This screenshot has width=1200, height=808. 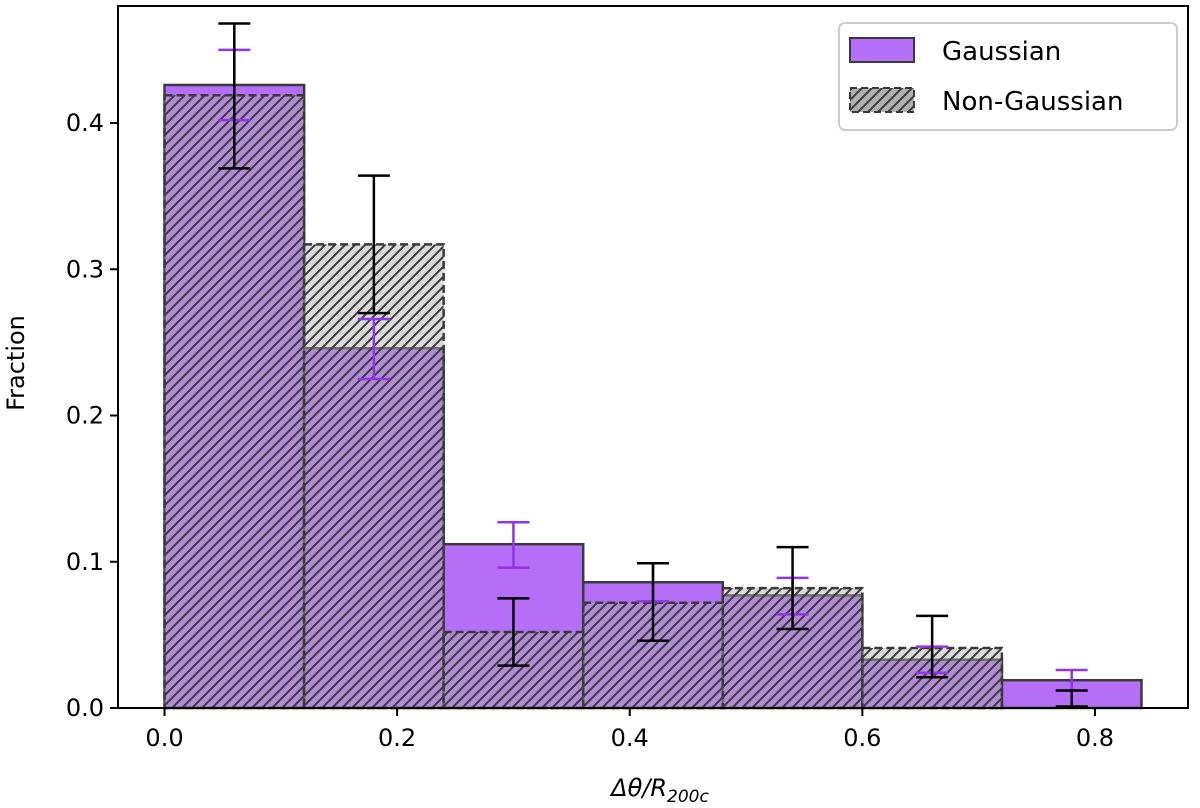 I want to click on x-tick-label: 0.6, so click(x=862, y=738).